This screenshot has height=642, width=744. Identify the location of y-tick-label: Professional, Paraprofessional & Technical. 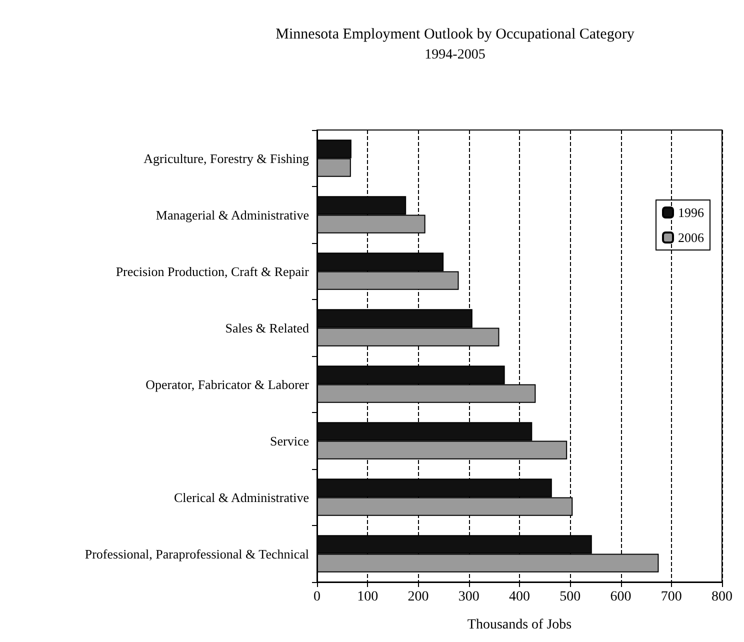
(197, 554).